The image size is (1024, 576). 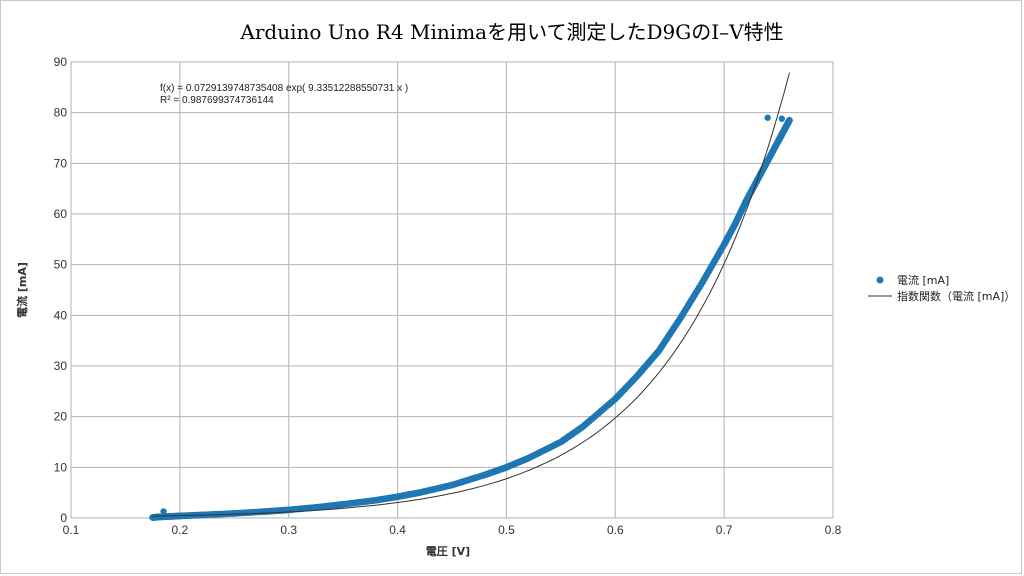 What do you see at coordinates (452, 530) in the screenshot?
I see `x-tick-labels: 0.1 0.2 0.3 0.4 0.5 0.6 0.7 0.8` at bounding box center [452, 530].